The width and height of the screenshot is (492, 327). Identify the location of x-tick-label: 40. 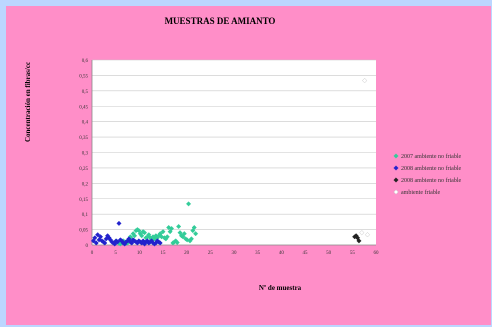
(282, 253).